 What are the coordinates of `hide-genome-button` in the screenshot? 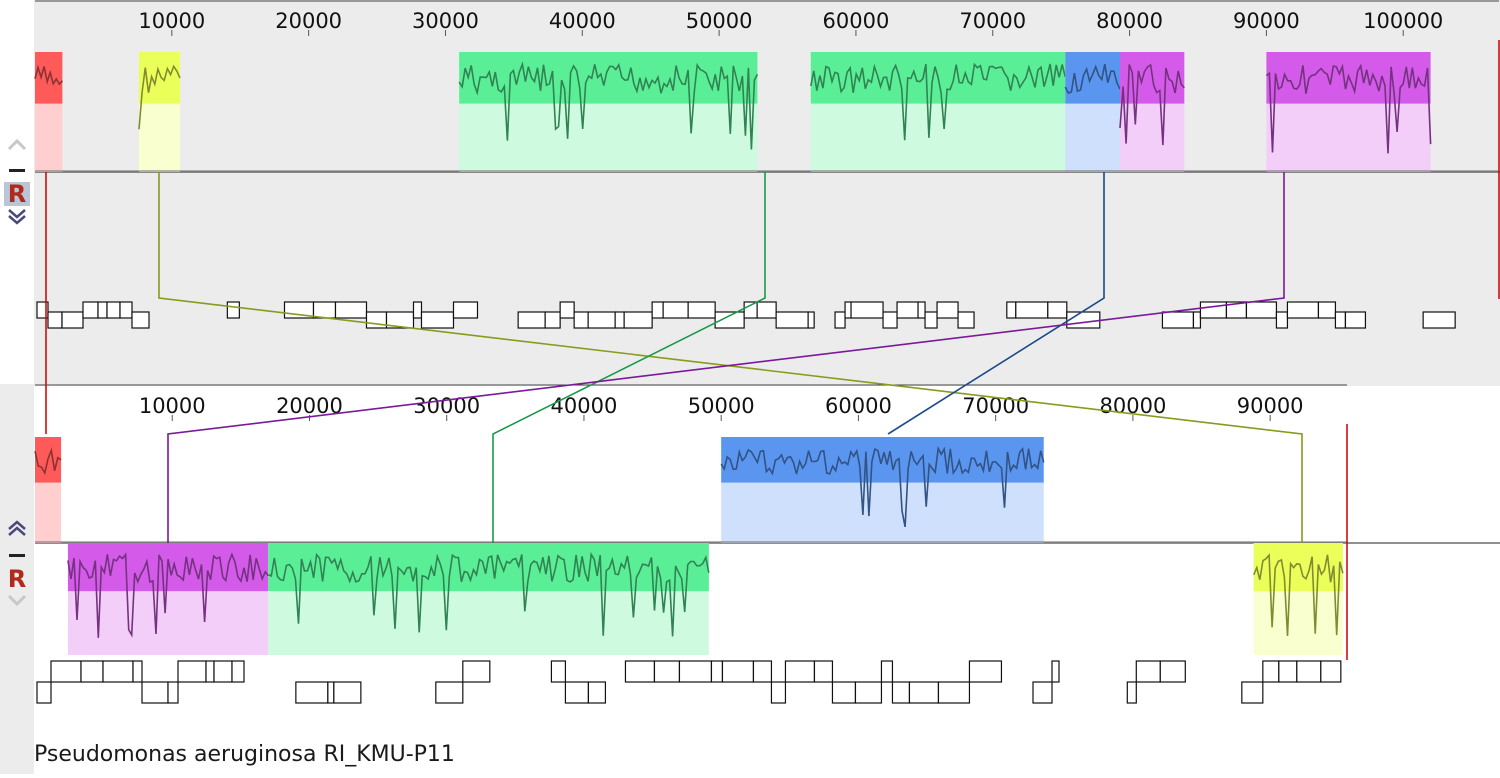 It's located at (17, 555).